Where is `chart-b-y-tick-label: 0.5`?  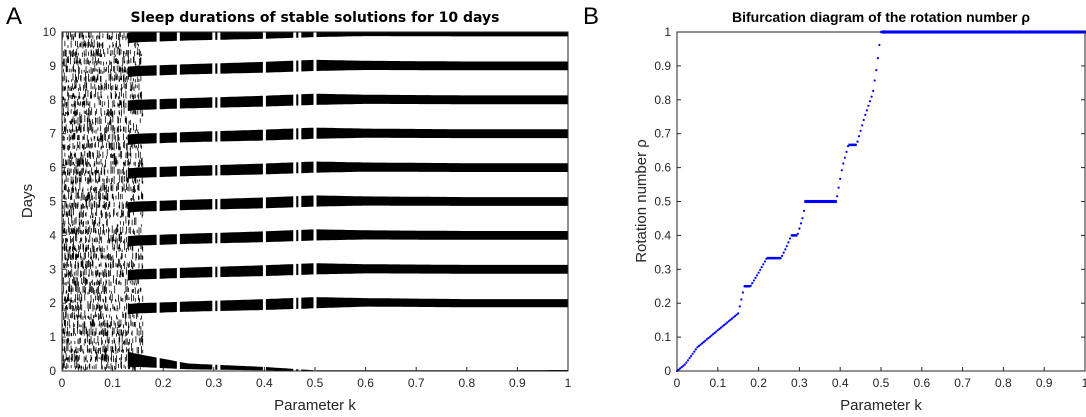
chart-b-y-tick-label: 0.5 is located at coordinates (662, 202).